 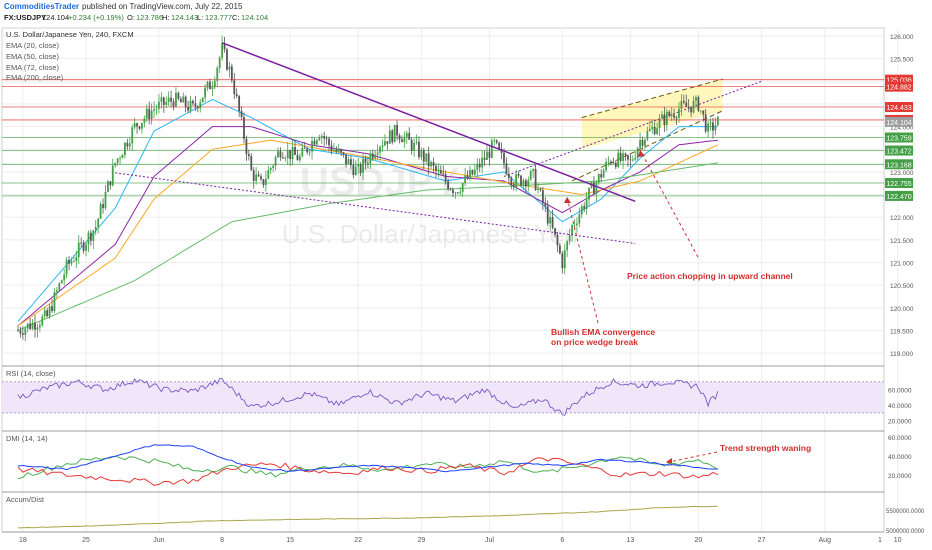 I want to click on annotation-ema-line2: on price wedge break, so click(x=594, y=342).